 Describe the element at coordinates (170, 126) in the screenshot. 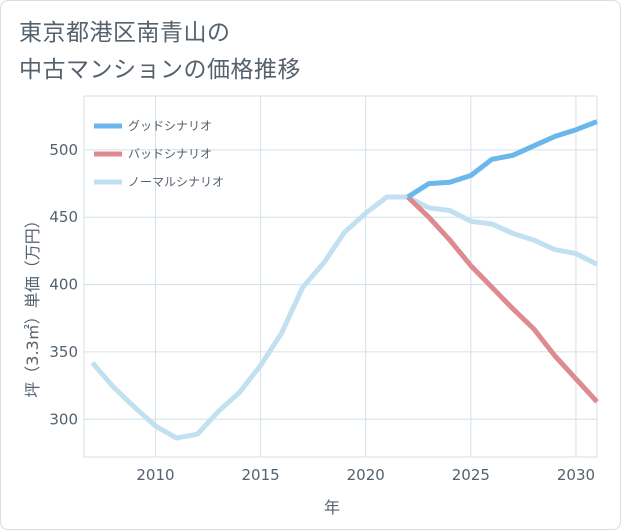

I see `legend-label-0: グッドシナリオ` at that location.